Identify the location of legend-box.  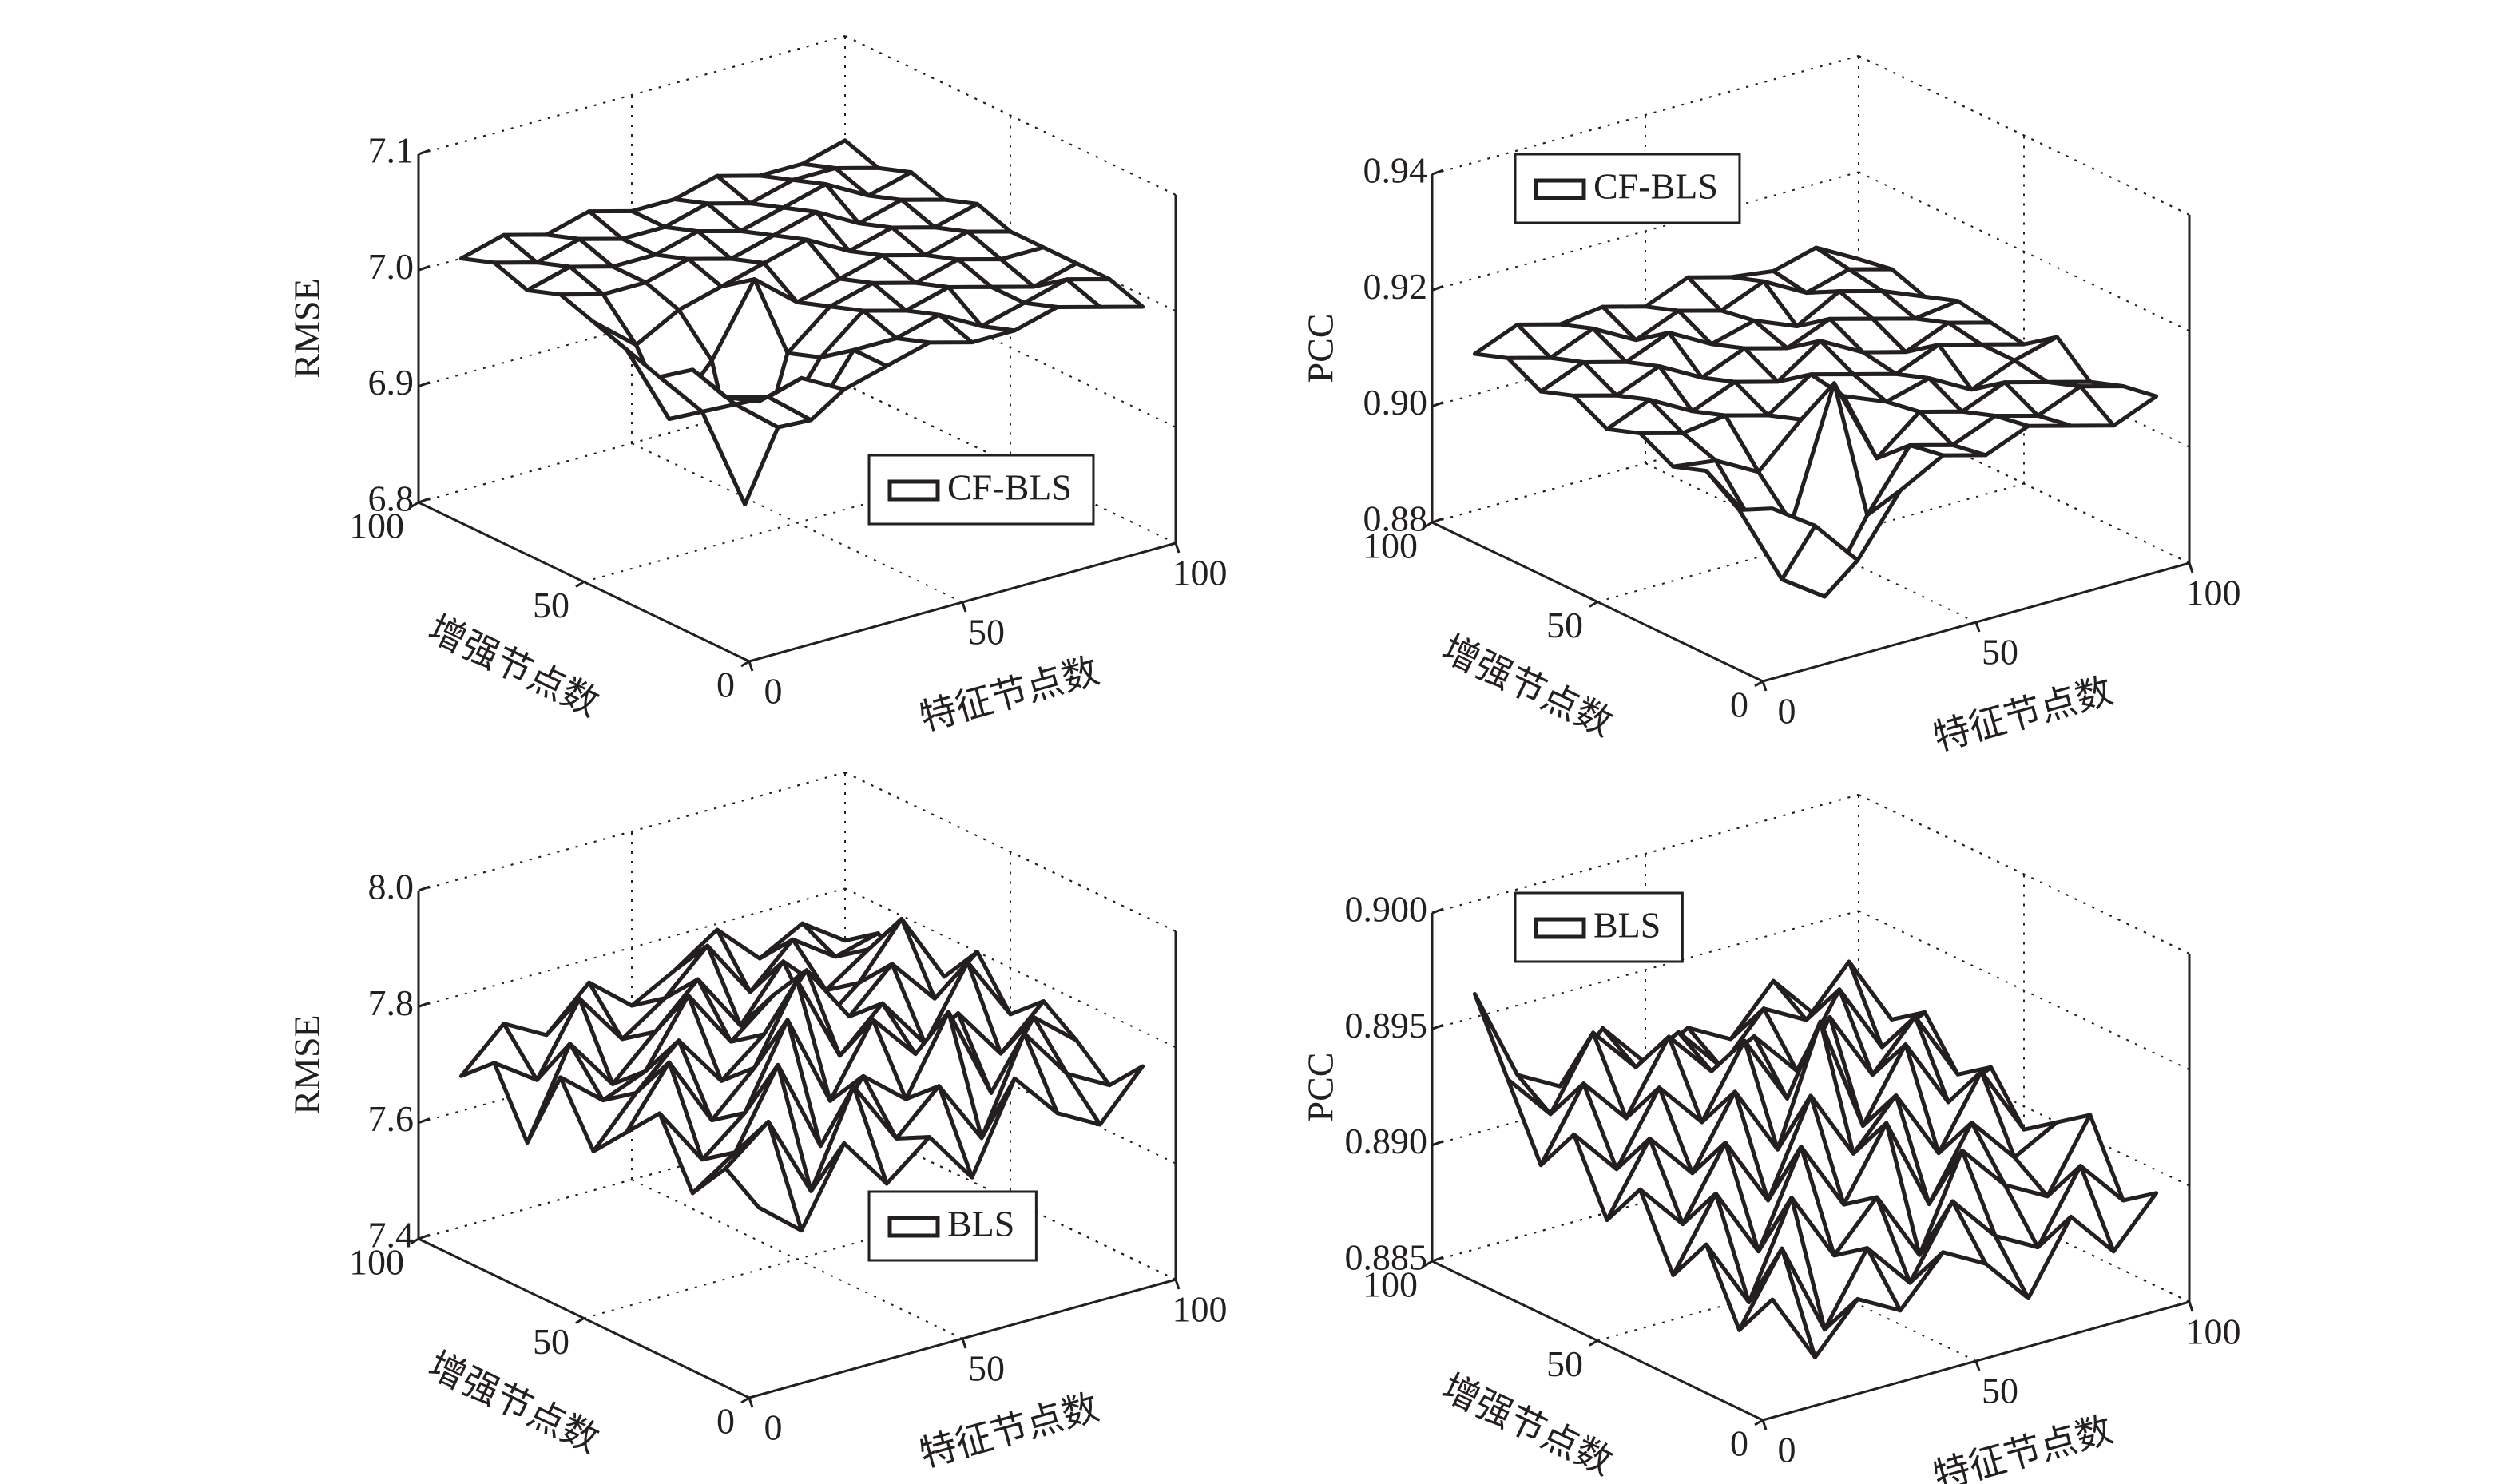
(952, 1226).